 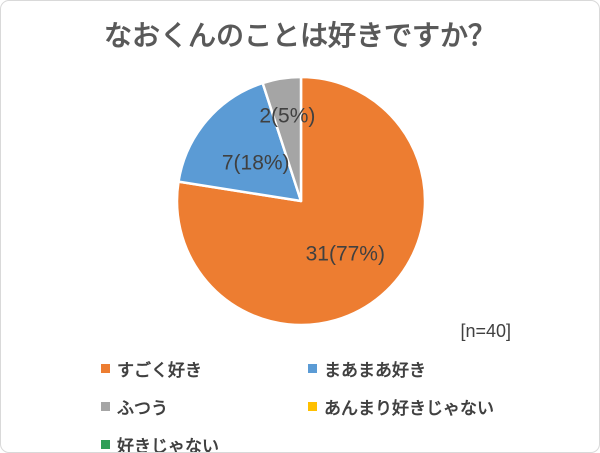 I want to click on legend: すごく好き まあまあ好きふつう あんまり好きじゃない好きじゃない, so click(x=297, y=404).